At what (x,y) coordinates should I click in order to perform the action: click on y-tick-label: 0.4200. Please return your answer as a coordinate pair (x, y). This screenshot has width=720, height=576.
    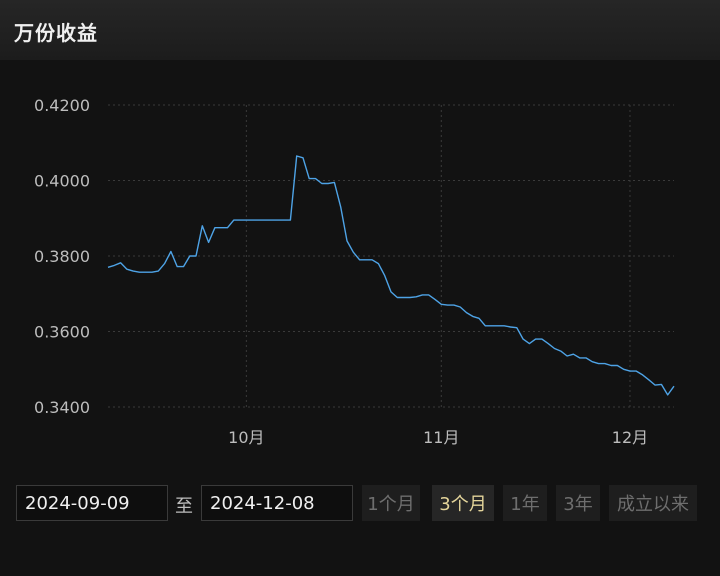
    Looking at the image, I should click on (62, 105).